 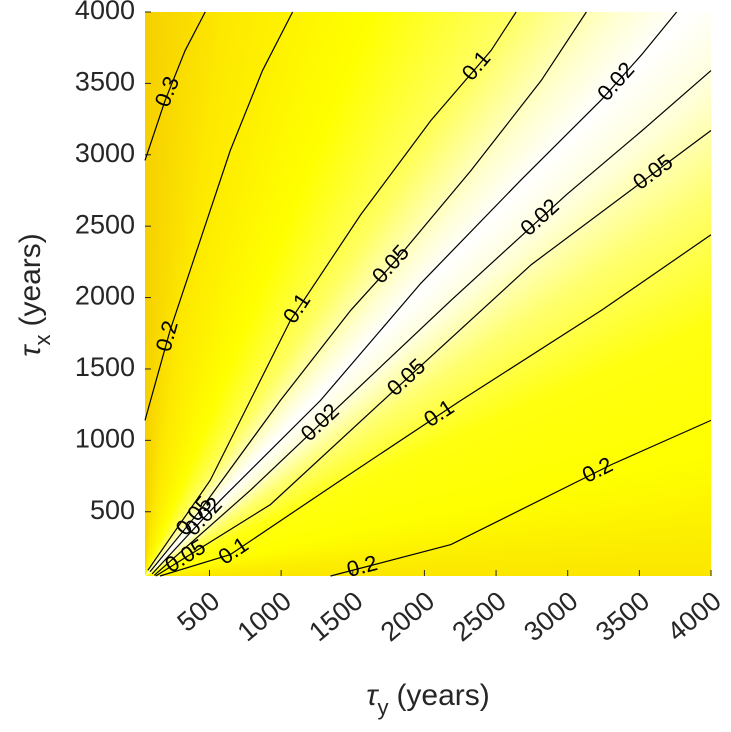 I want to click on x-tick-label: 4000, so click(x=694, y=617).